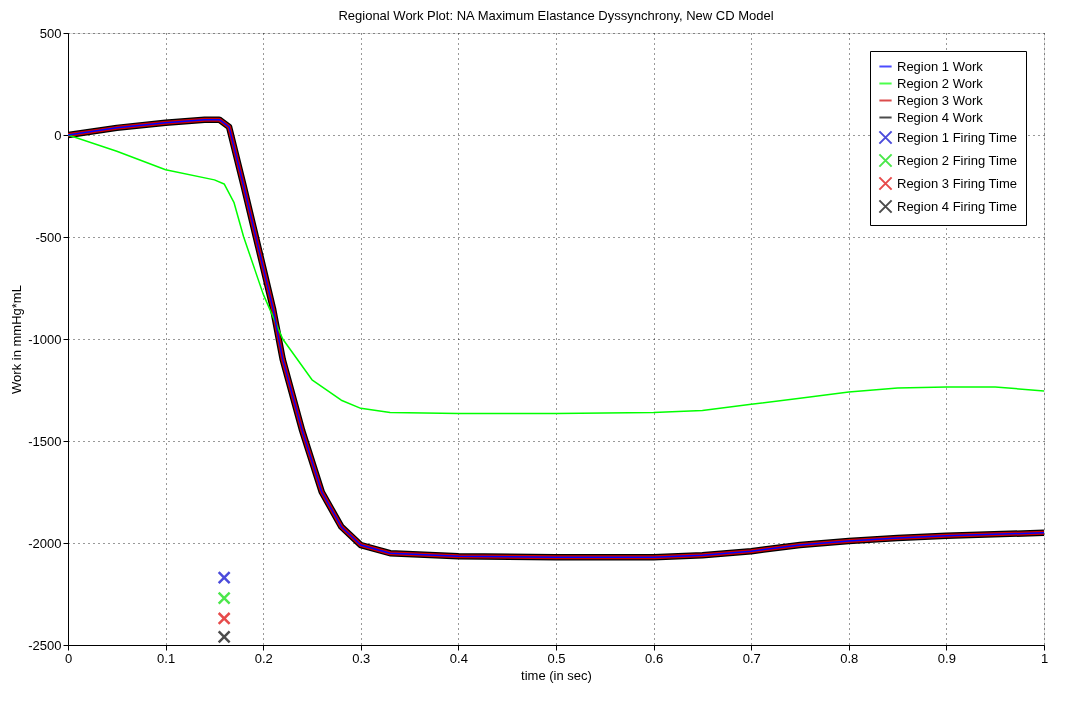  I want to click on x-tick-label: 0.8, so click(849, 658).